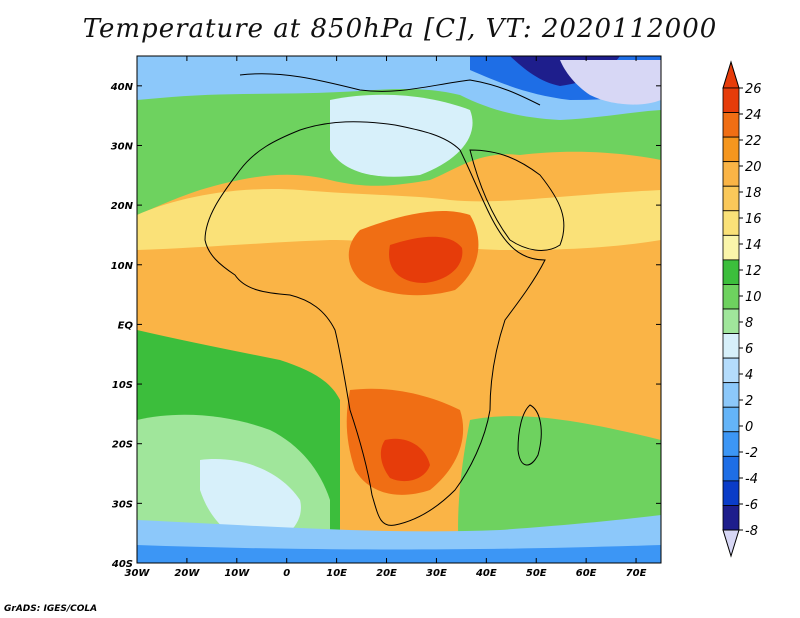 The width and height of the screenshot is (800, 618). Describe the element at coordinates (399, 554) in the screenshot. I see `southern-ocean-deep-region` at that location.